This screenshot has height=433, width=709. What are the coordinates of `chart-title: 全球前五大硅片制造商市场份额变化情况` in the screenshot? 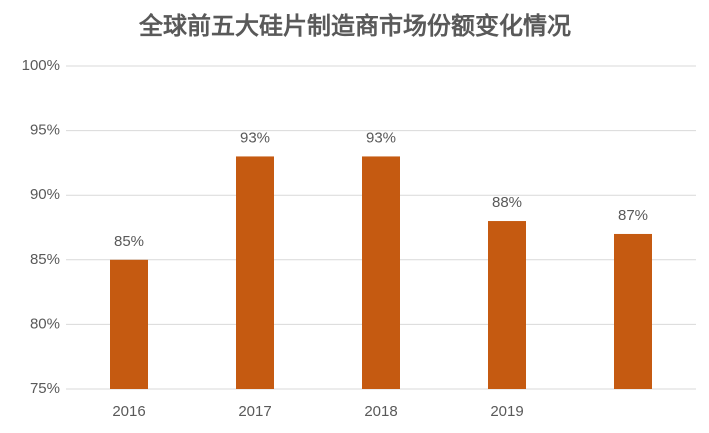 It's located at (354, 26).